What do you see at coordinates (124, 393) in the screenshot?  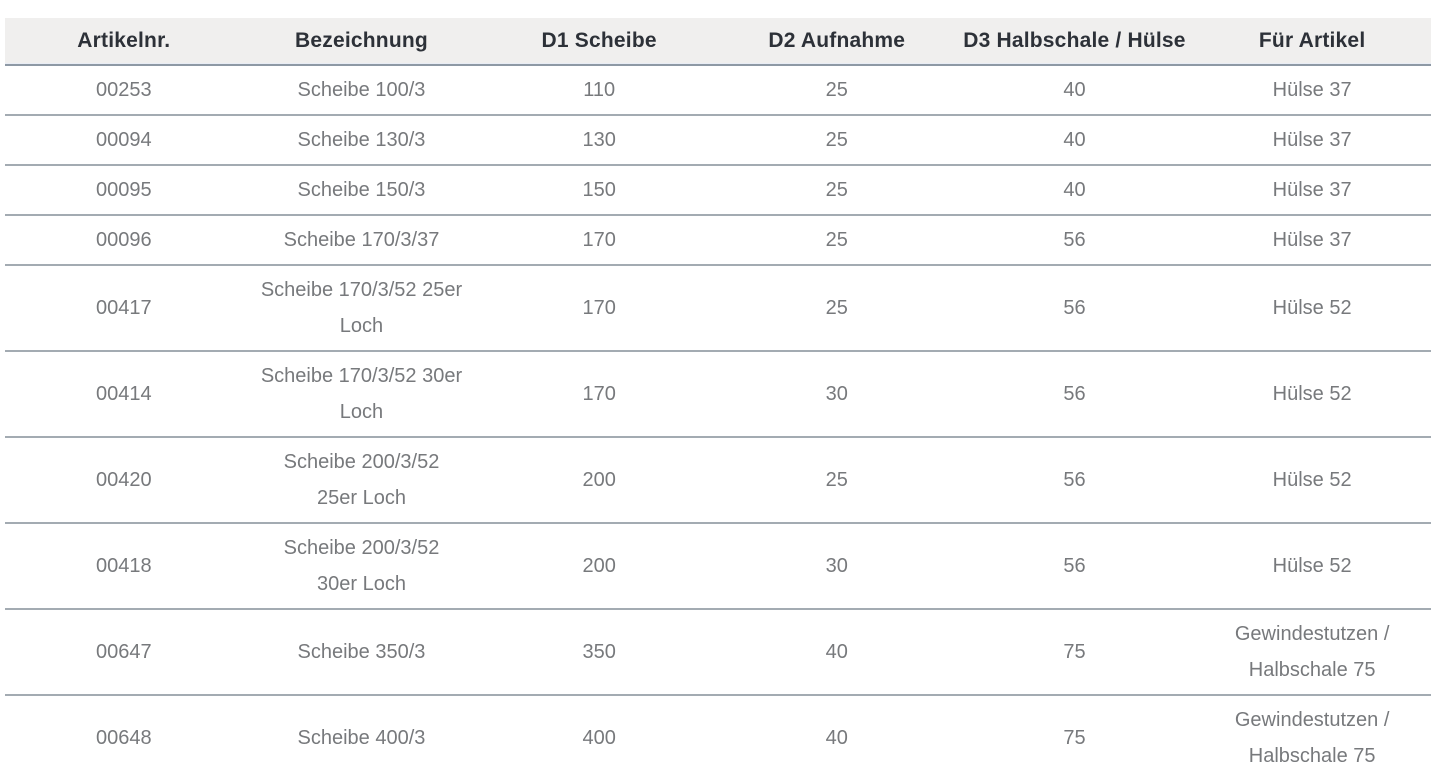 I see `cell-artikelnr: 00414` at bounding box center [124, 393].